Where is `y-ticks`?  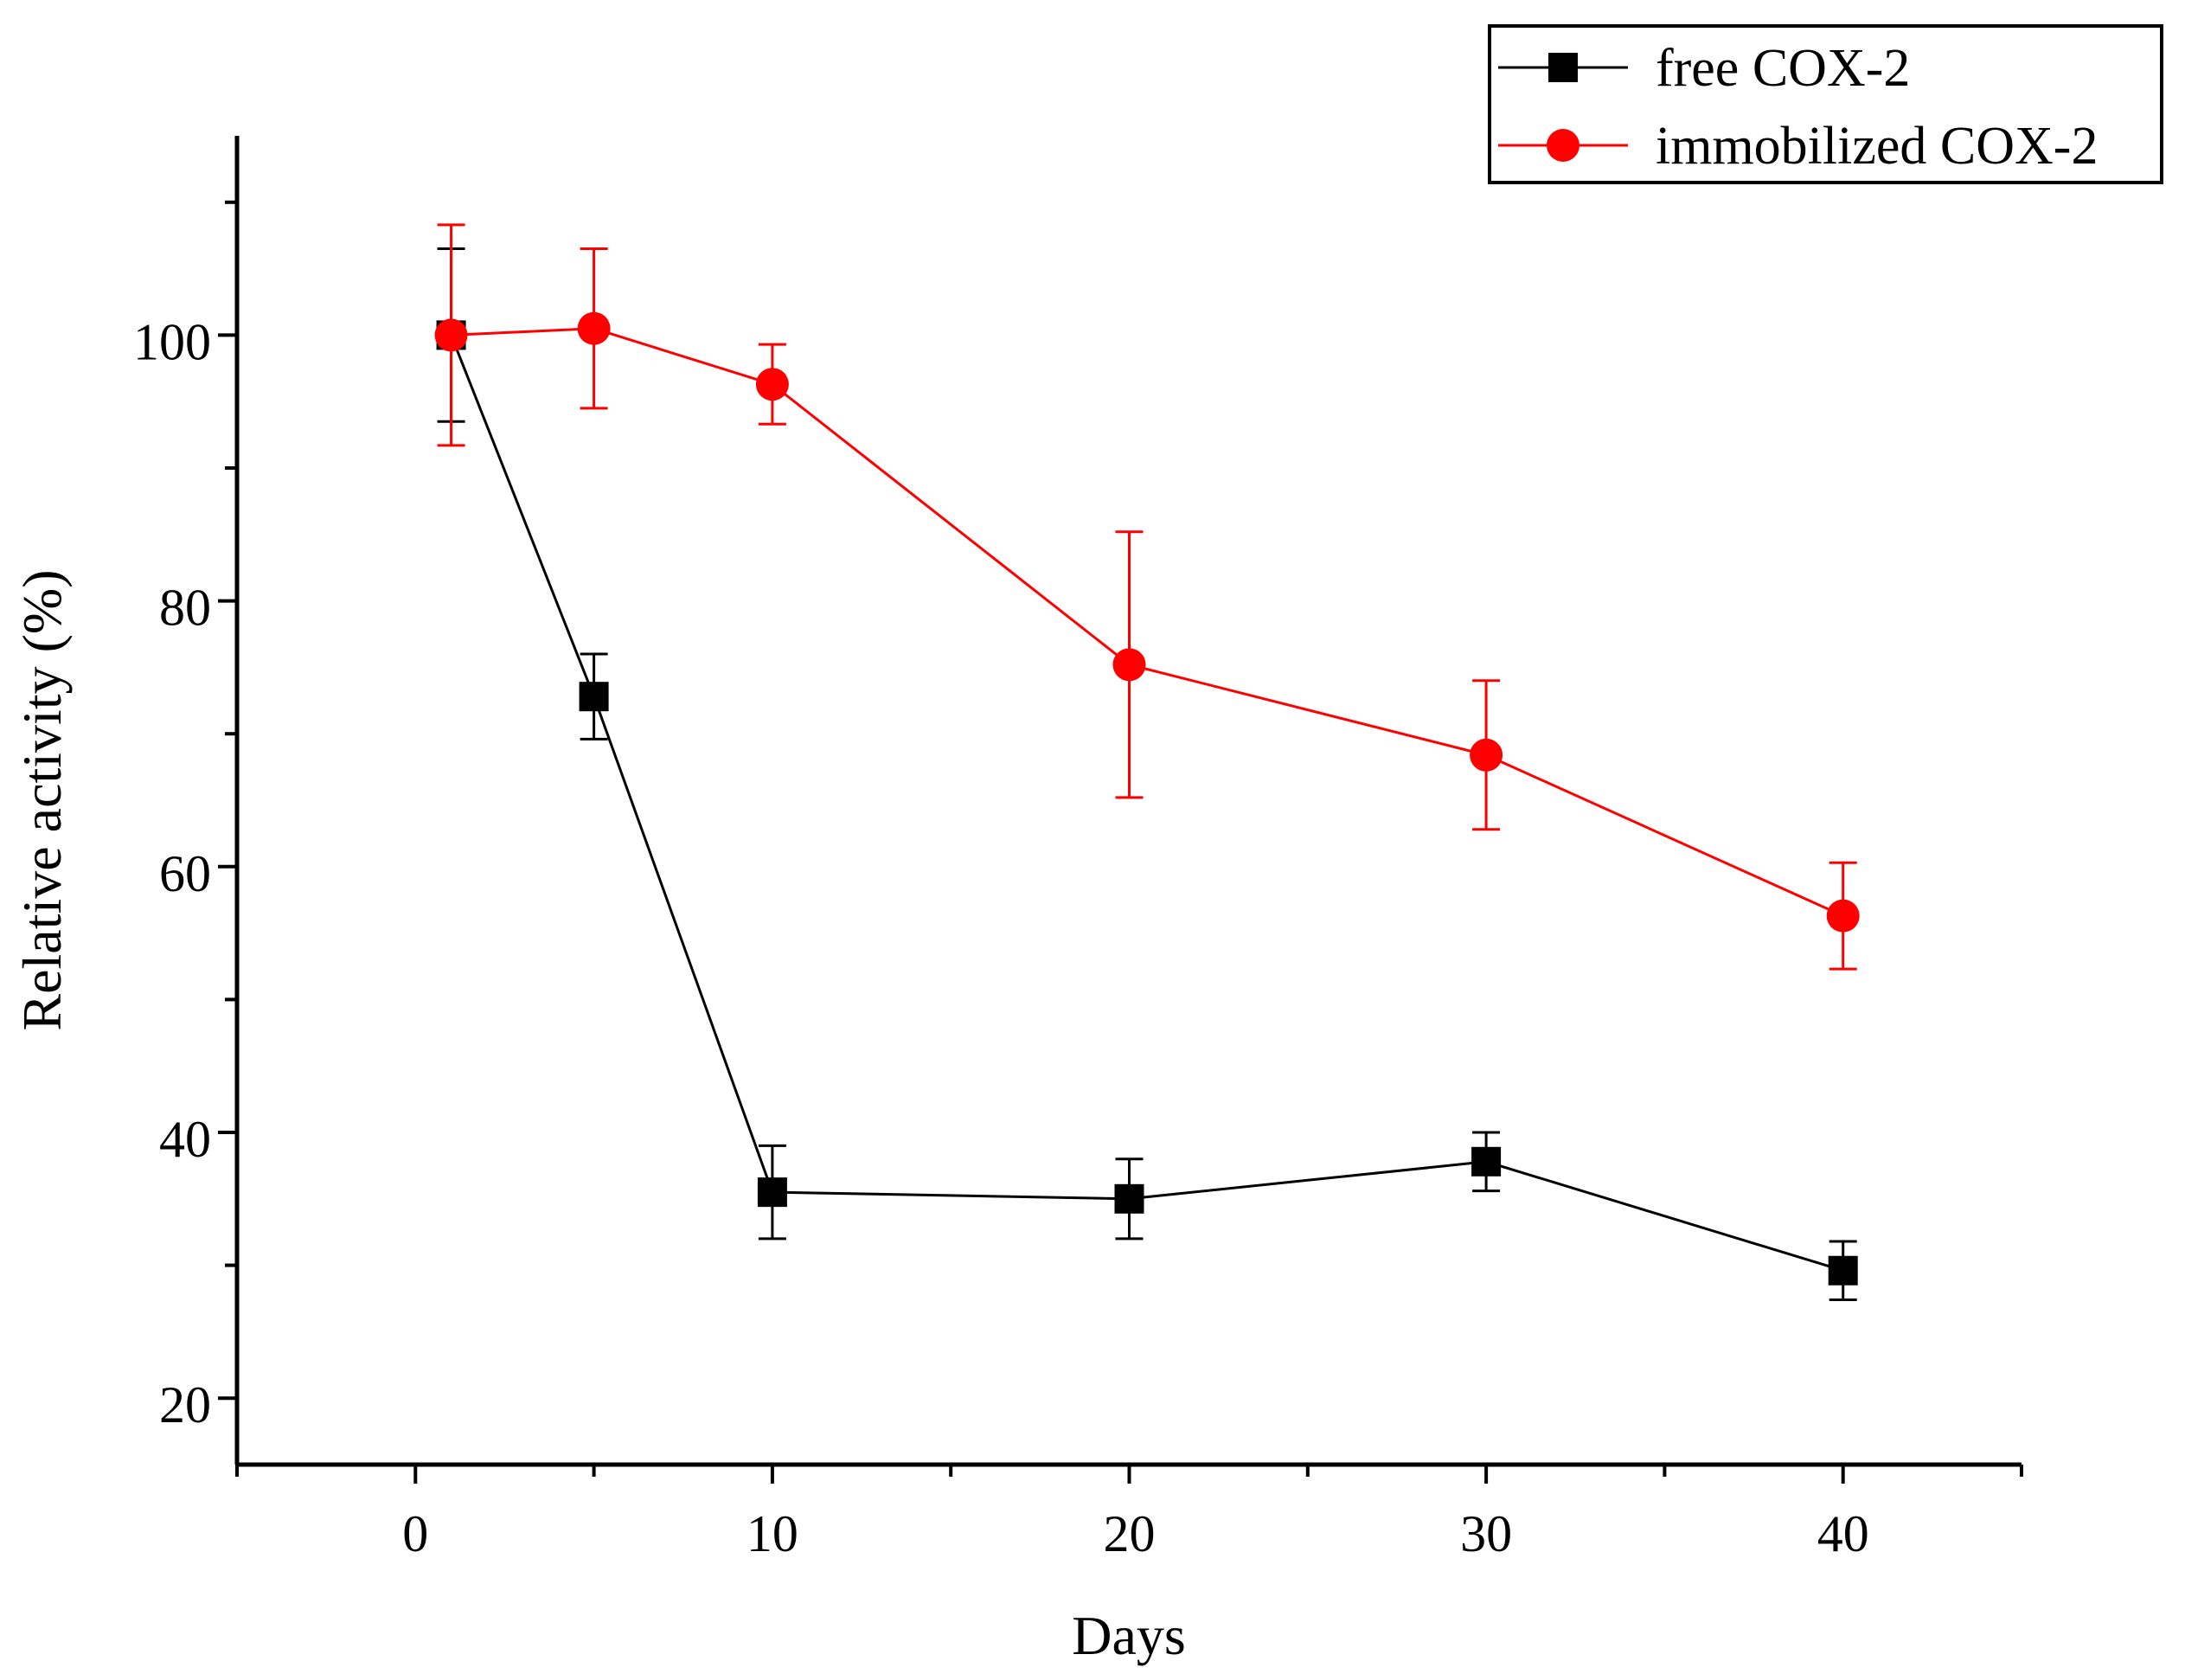
y-ticks is located at coordinates (227, 800).